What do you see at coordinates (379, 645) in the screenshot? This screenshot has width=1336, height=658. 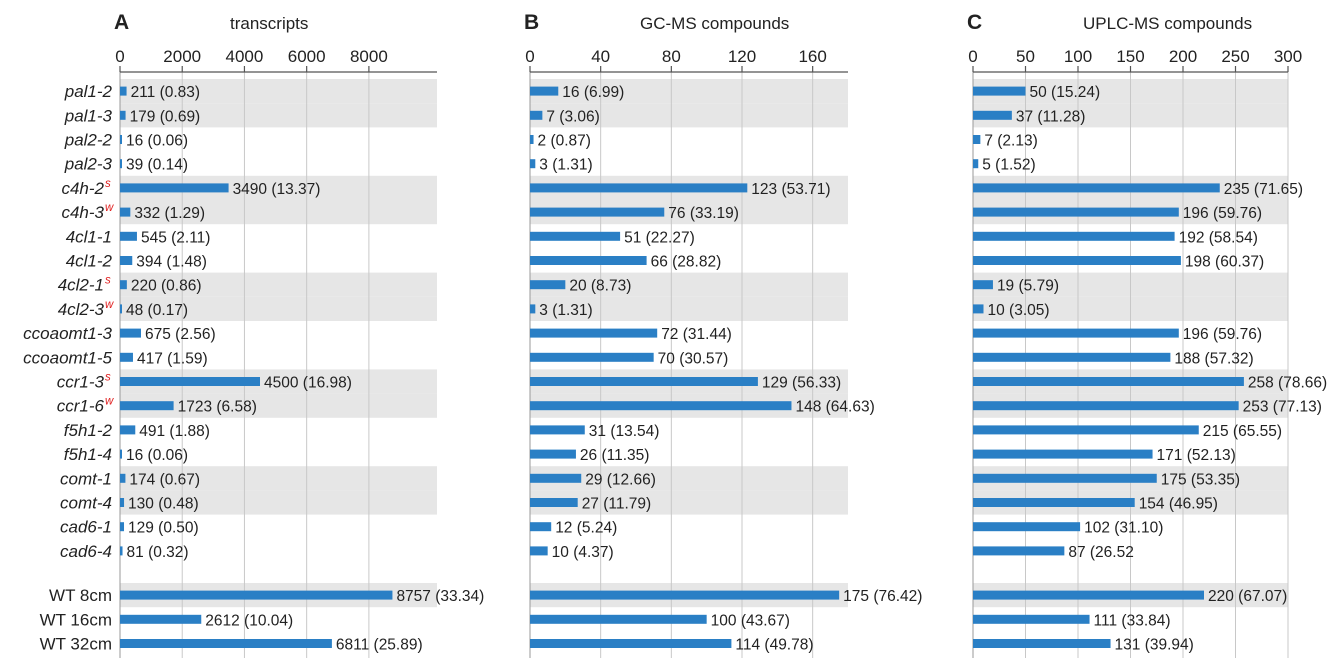 I see `bar-label-a-22: 6811 (25.89)` at bounding box center [379, 645].